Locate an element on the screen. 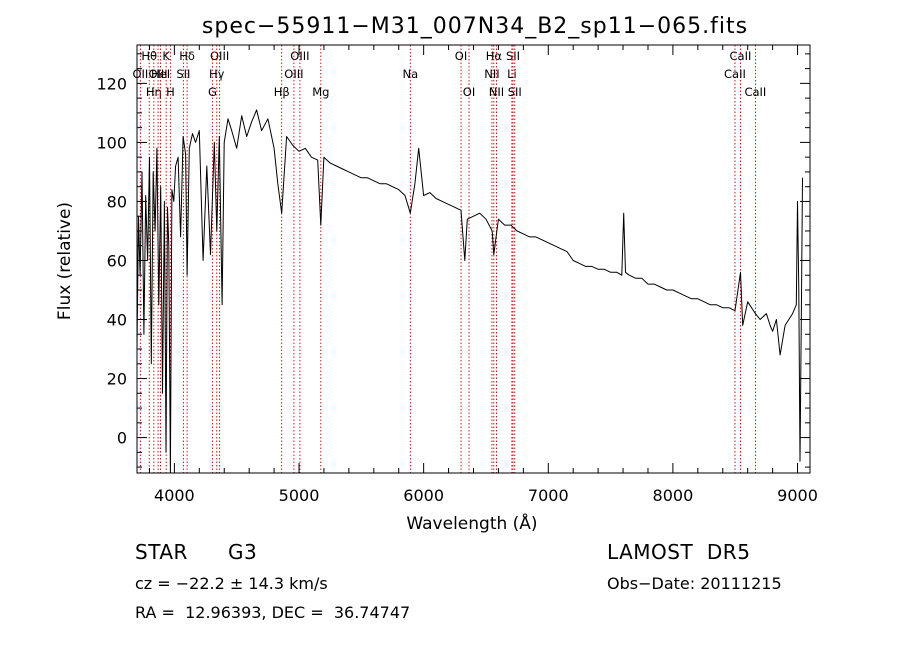 The height and width of the screenshot is (649, 900). line-marker-label: Hδ is located at coordinates (187, 56).